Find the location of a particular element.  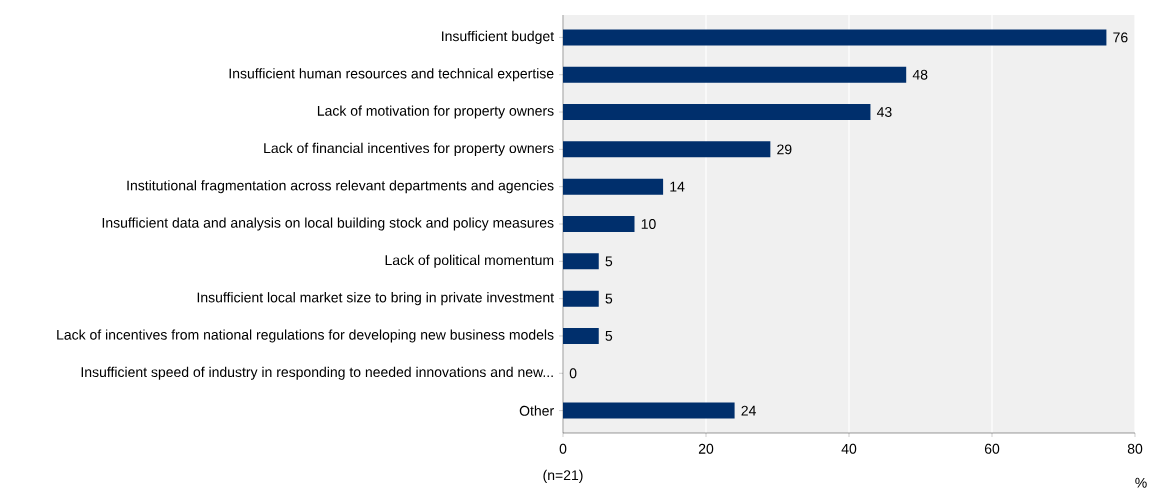

x-tick-label: 20 is located at coordinates (706, 448).